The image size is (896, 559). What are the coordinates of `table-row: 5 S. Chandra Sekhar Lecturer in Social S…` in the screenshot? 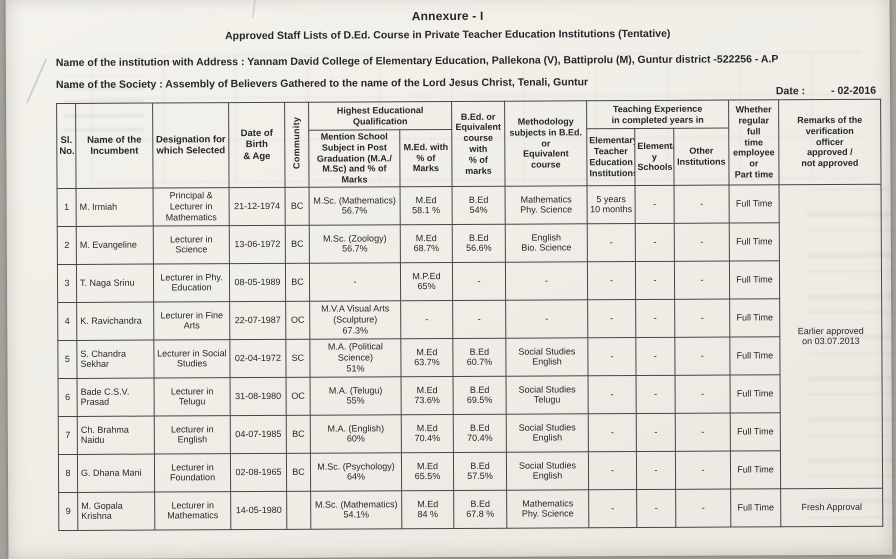 It's located at (469, 357).